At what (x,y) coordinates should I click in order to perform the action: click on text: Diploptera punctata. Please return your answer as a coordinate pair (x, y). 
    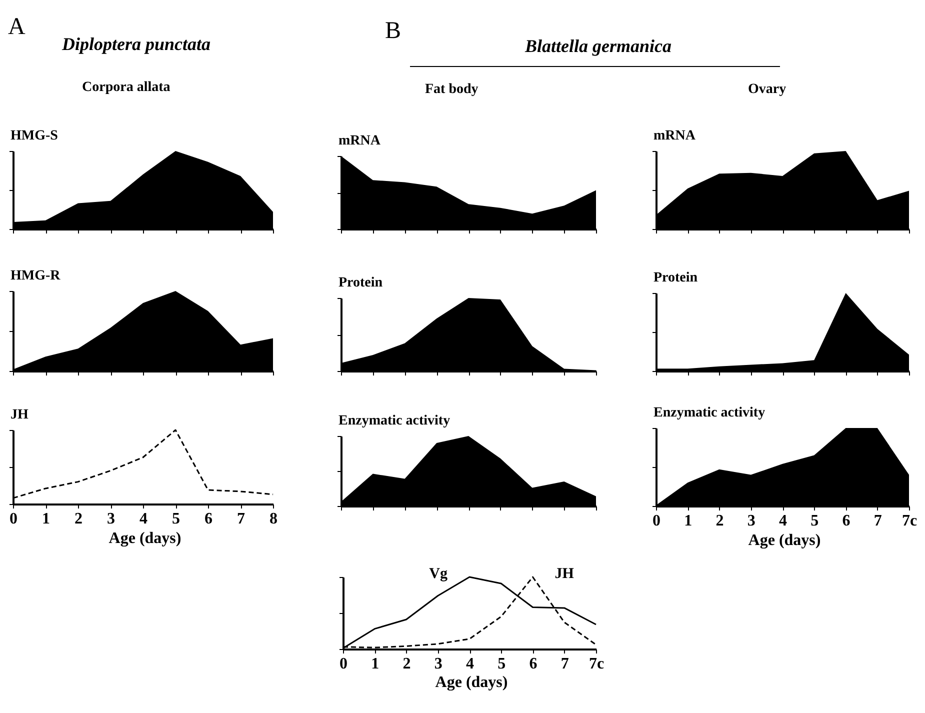
    Looking at the image, I should click on (136, 44).